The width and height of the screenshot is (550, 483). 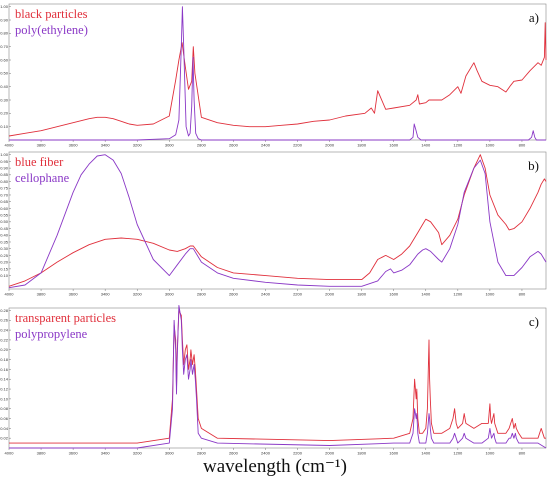 What do you see at coordinates (534, 17) in the screenshot?
I see `panel-label: a)` at bounding box center [534, 17].